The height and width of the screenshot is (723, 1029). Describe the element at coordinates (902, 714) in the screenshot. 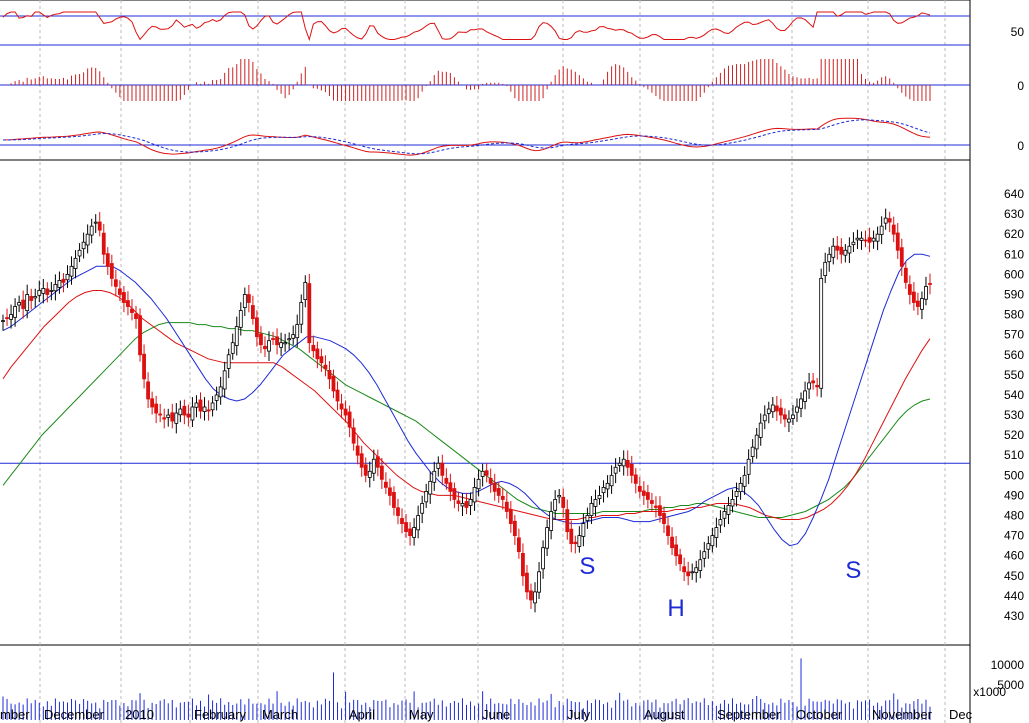

I see `month-label: November` at that location.